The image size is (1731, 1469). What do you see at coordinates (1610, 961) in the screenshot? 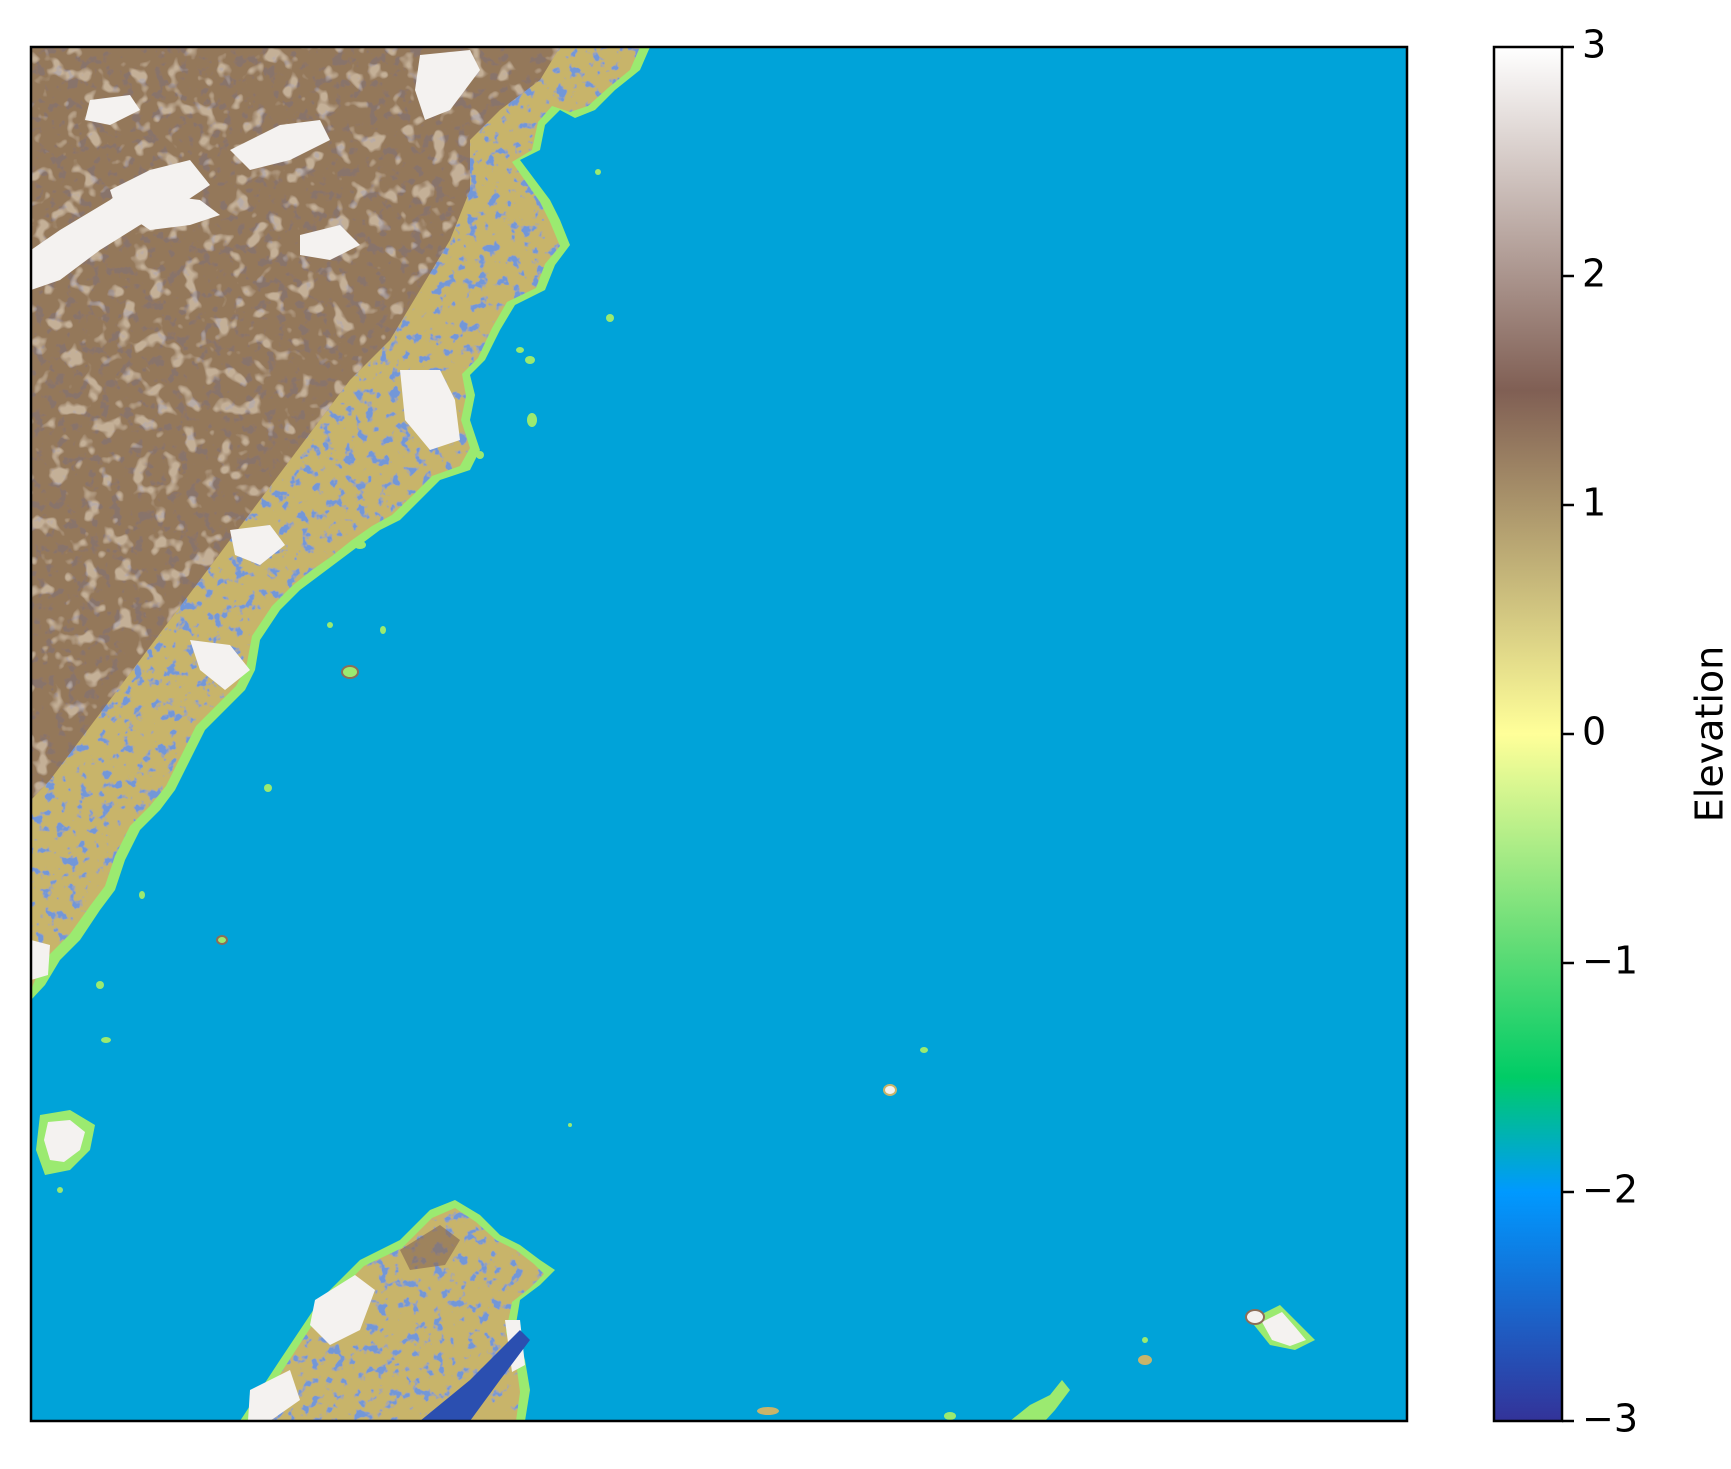
I see `colorbar-tick-label: −1` at bounding box center [1610, 961].